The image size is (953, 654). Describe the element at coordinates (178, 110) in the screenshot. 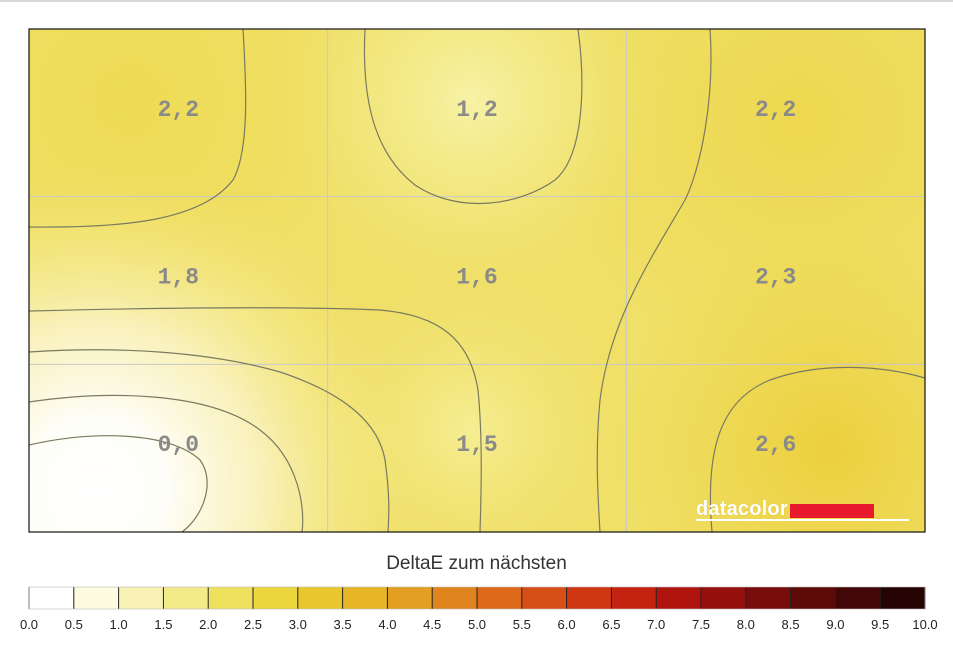

I see `cell-value-r0-c0: 2,2` at that location.